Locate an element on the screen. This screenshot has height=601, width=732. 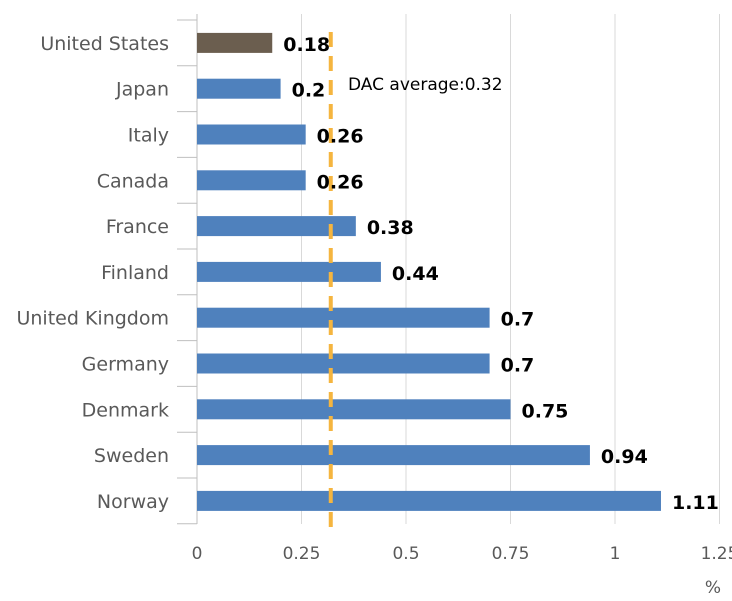
x-tick-label: 1.25 is located at coordinates (716, 554).